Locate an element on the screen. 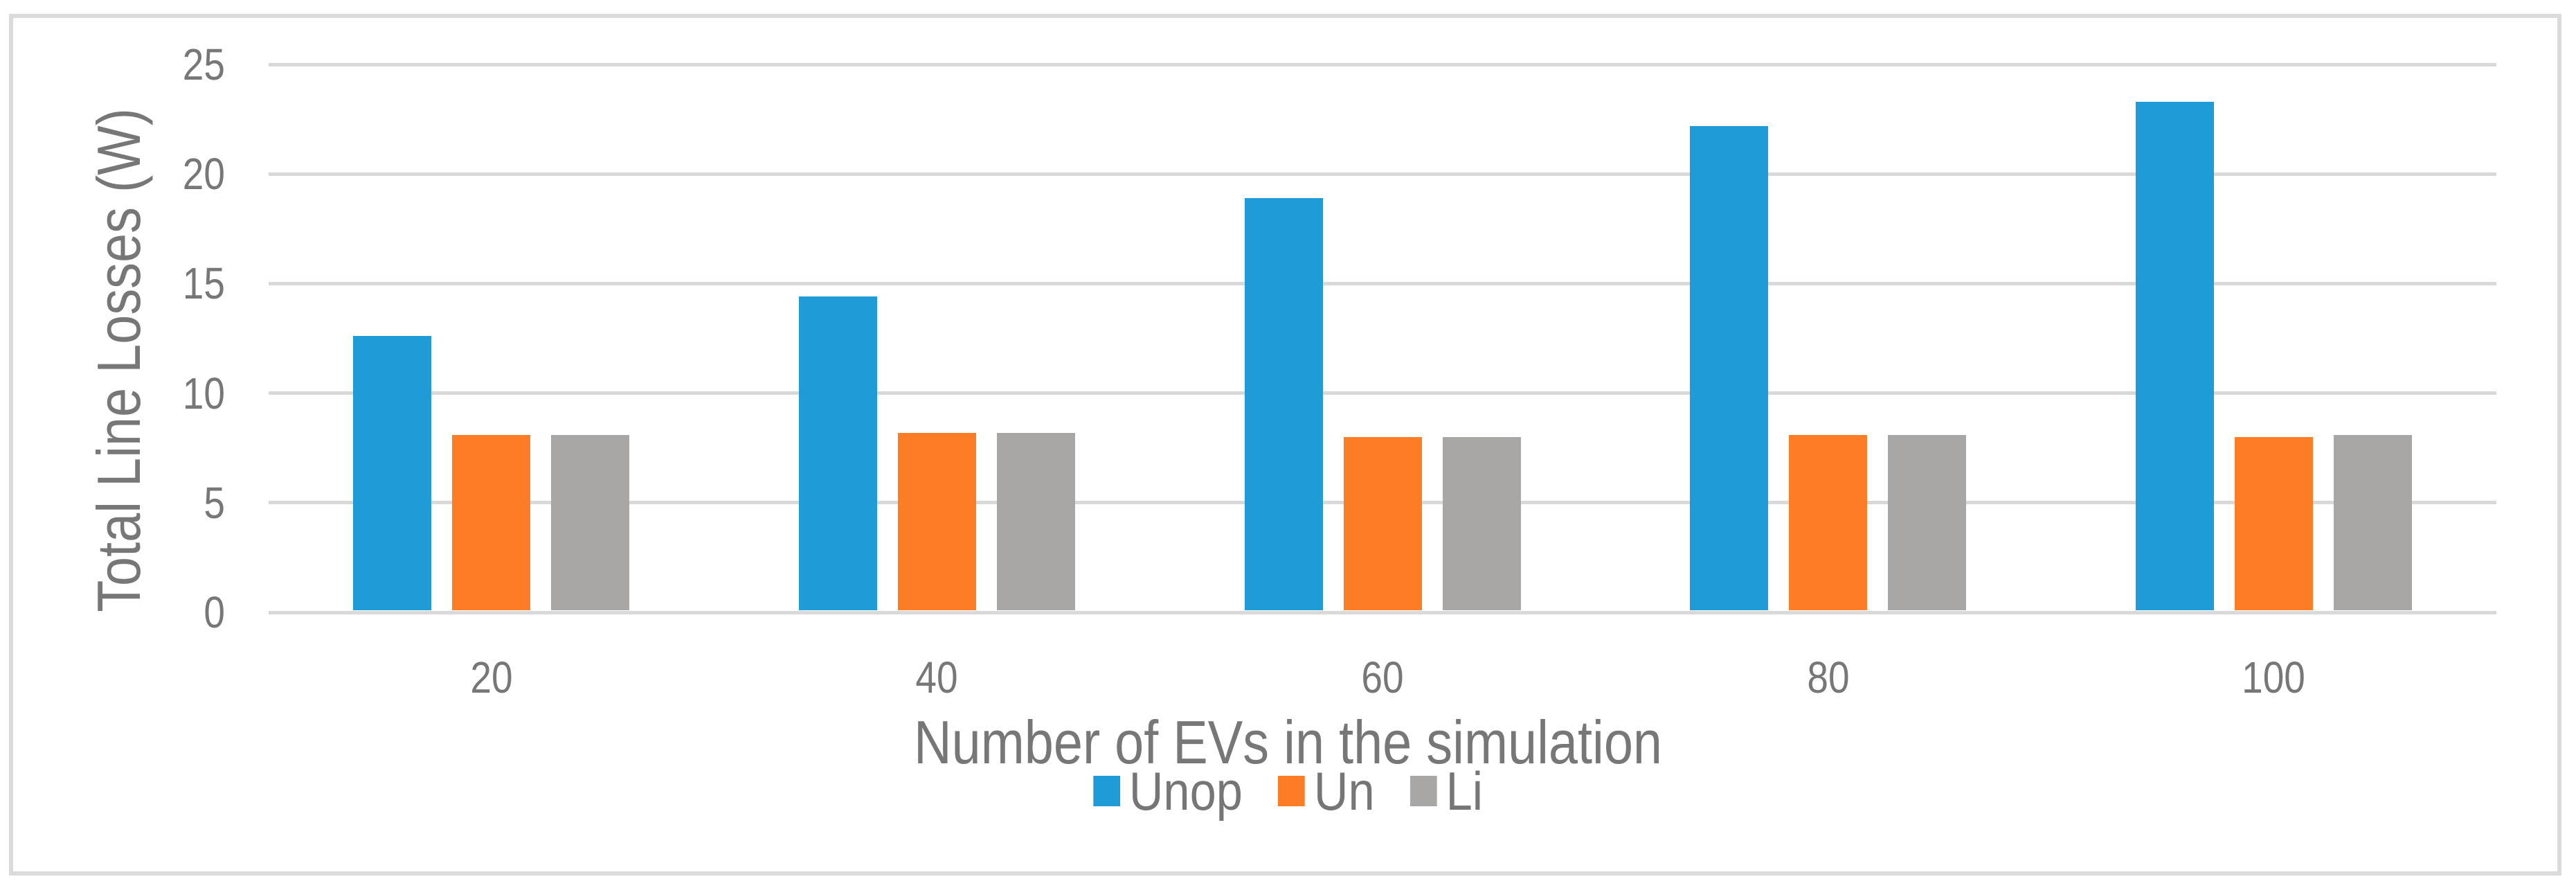 The image size is (2576, 888). y-tick-label-20: 20 is located at coordinates (204, 174).